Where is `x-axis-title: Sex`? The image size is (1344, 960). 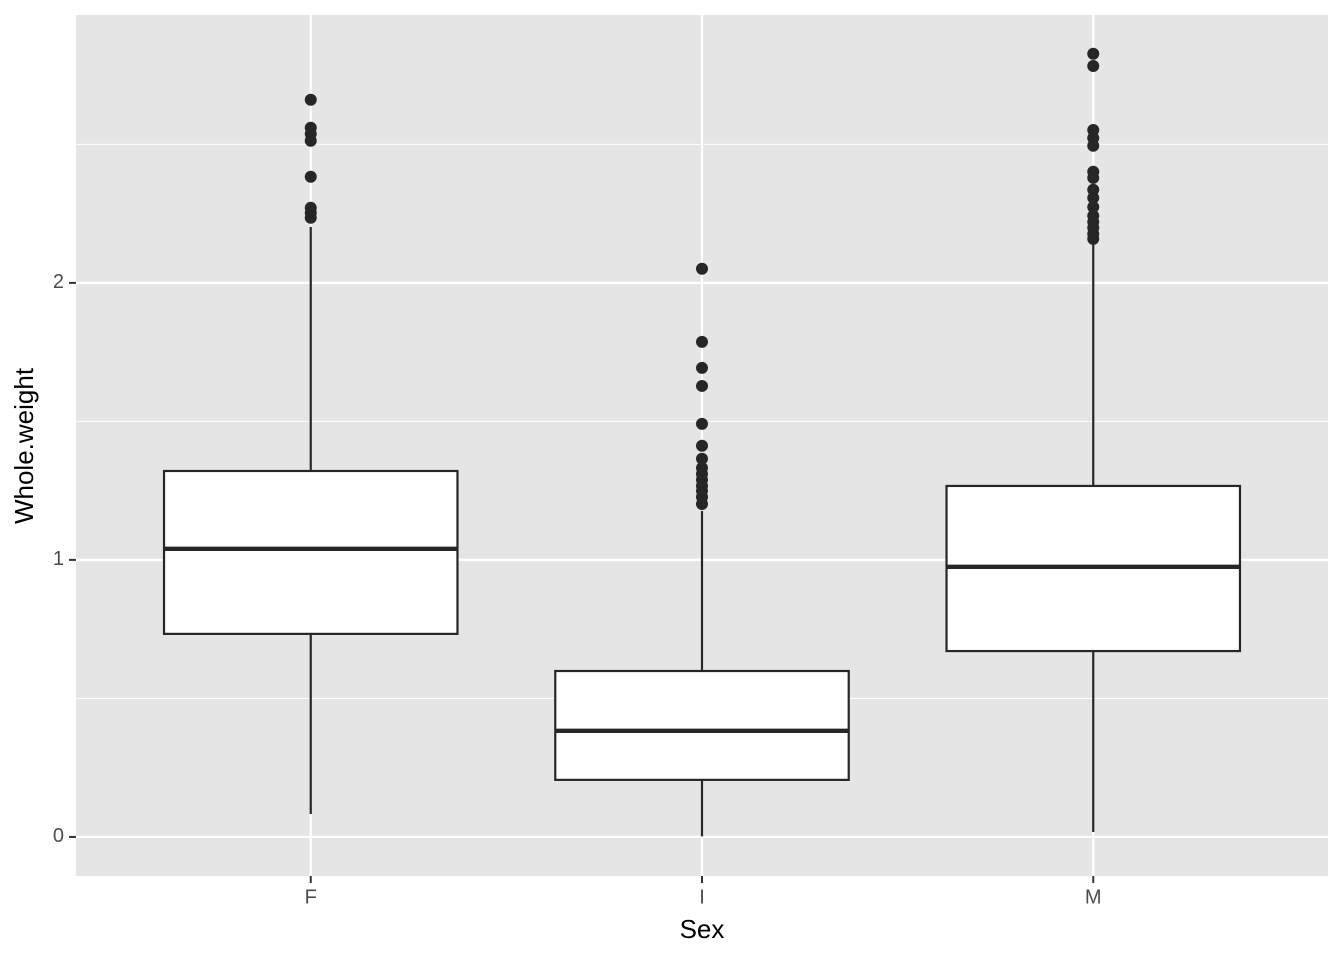
x-axis-title: Sex is located at coordinates (702, 929).